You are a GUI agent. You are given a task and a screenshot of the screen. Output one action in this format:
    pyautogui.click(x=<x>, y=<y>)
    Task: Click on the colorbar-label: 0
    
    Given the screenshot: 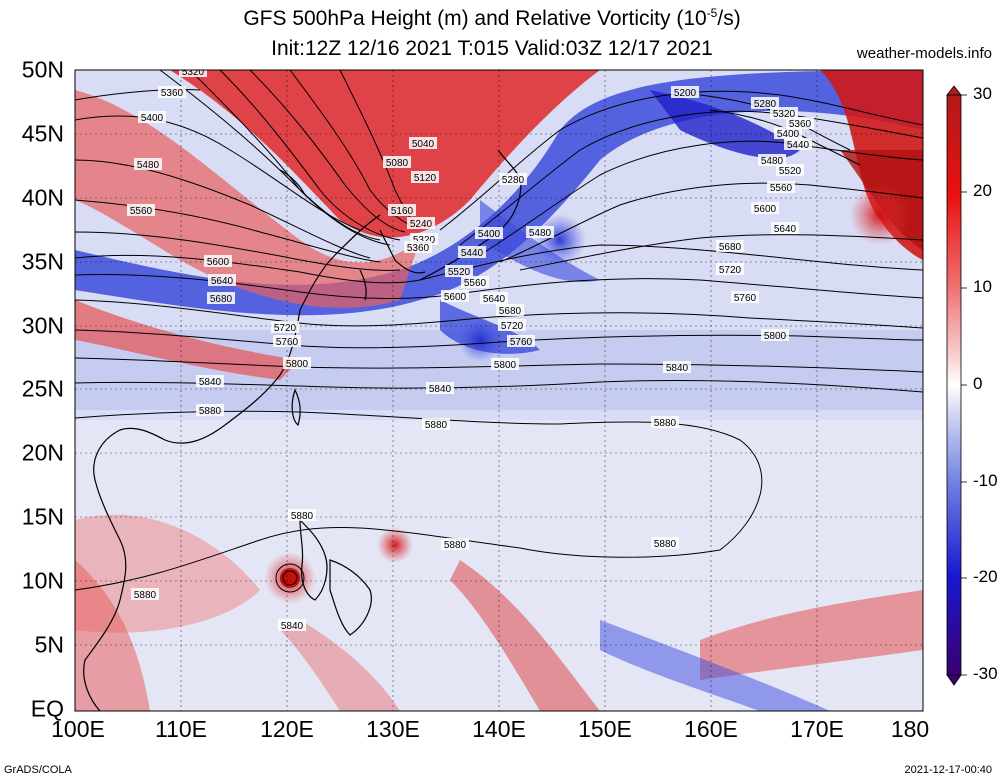 What is the action you would take?
    pyautogui.click(x=978, y=383)
    